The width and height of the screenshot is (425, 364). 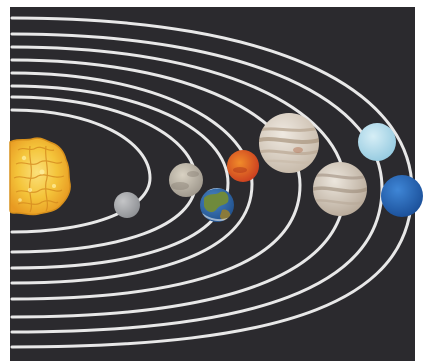 I want to click on uranus, so click(x=377, y=142).